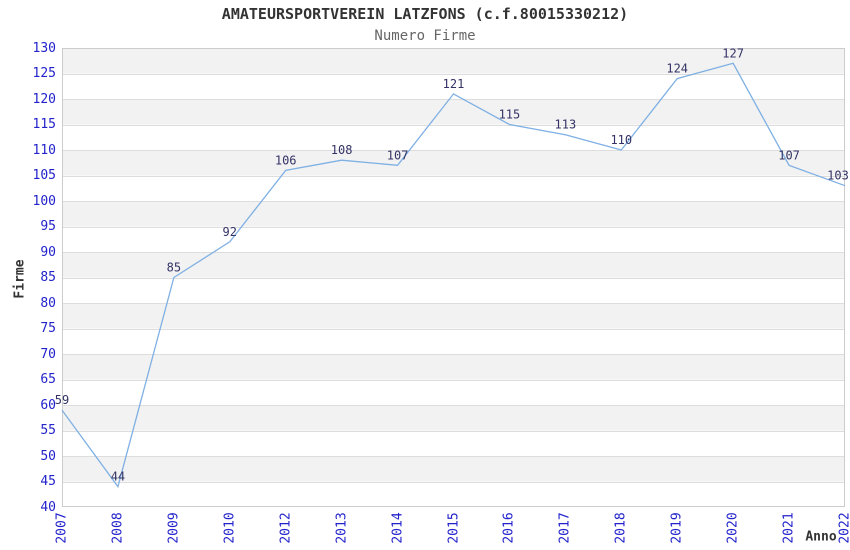 The image size is (850, 550). Describe the element at coordinates (565, 528) in the screenshot. I see `x-tick-label: 2017` at that location.